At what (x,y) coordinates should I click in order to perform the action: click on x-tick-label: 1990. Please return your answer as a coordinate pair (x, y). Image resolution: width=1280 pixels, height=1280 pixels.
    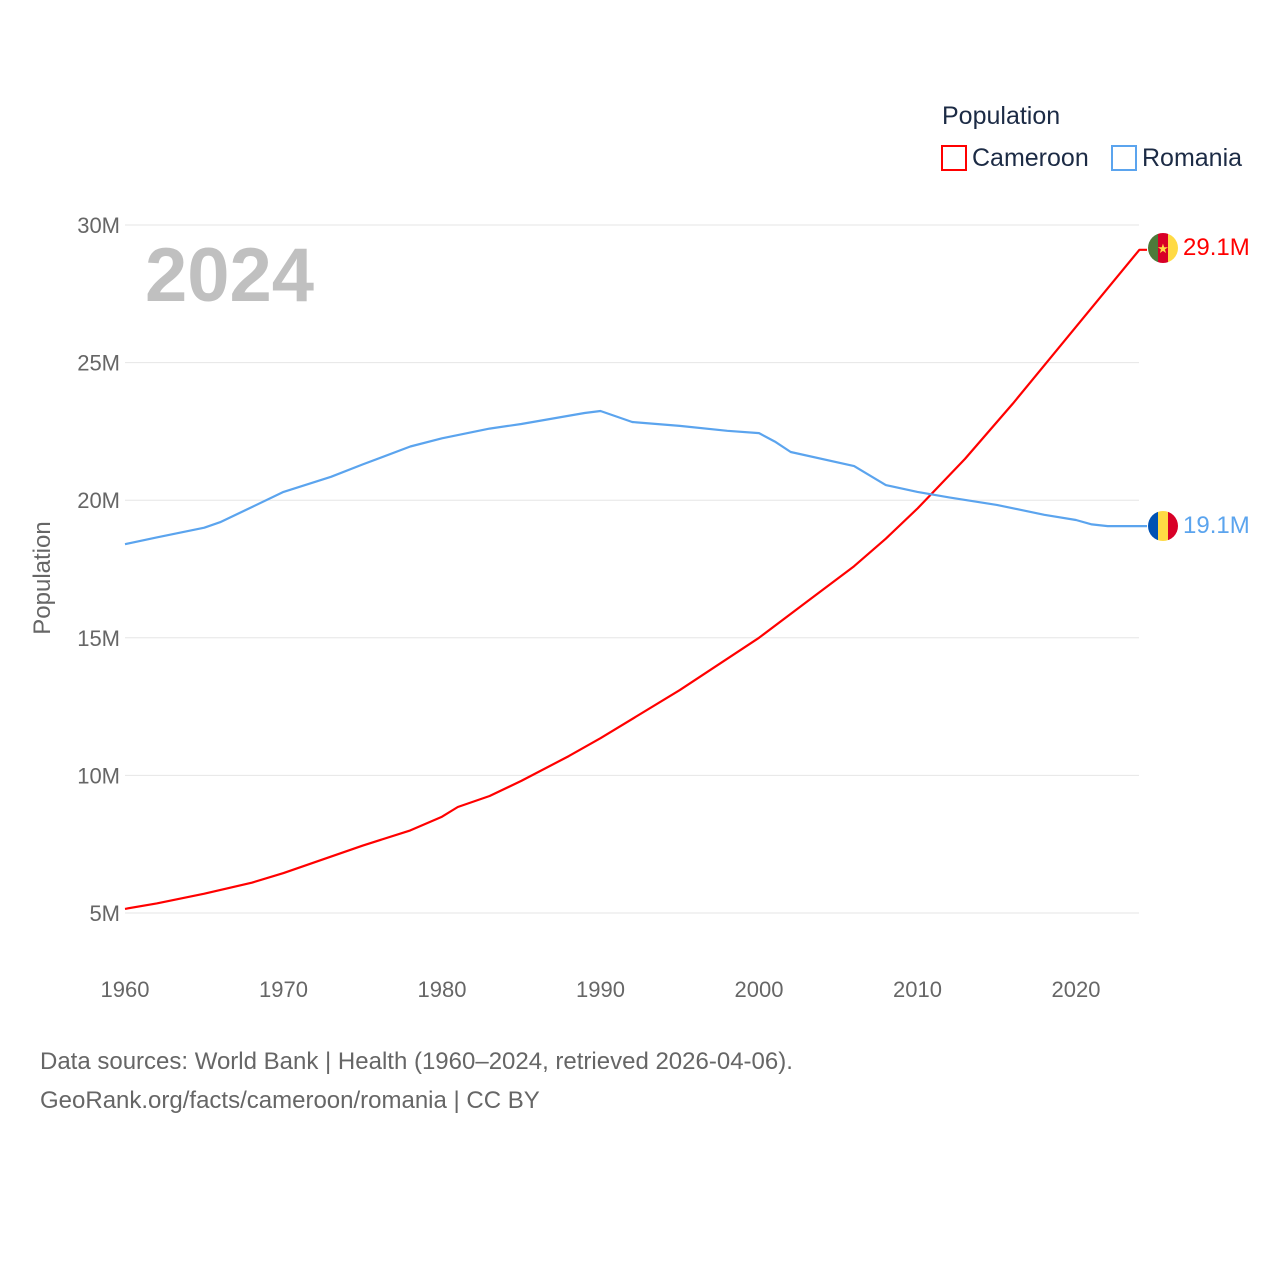
    Looking at the image, I should click on (600, 989).